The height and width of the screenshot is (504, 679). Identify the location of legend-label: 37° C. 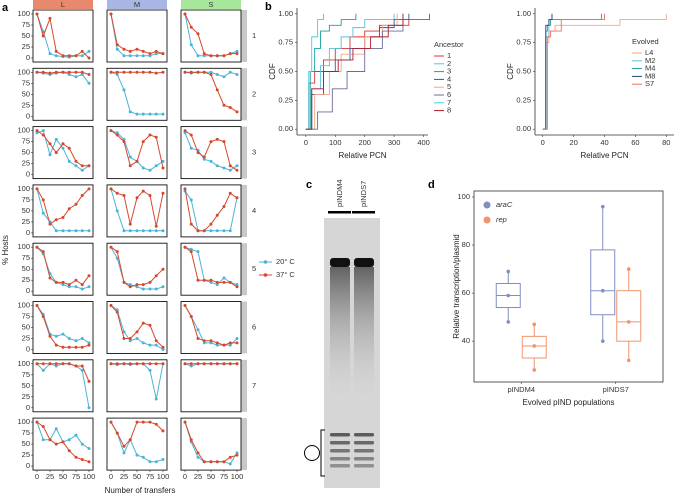
(285, 274).